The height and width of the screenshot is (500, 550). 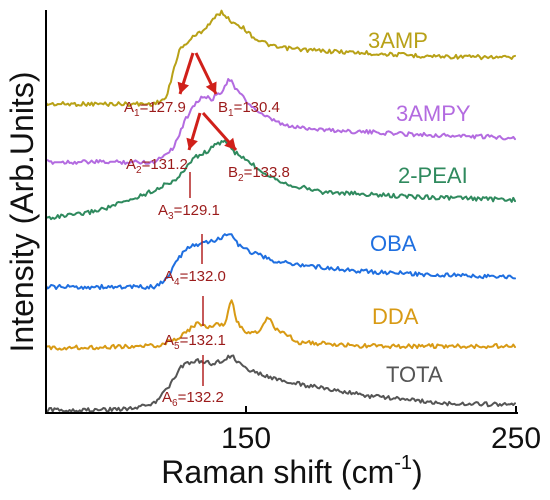 I want to click on arrow-a1-head, so click(x=183, y=87).